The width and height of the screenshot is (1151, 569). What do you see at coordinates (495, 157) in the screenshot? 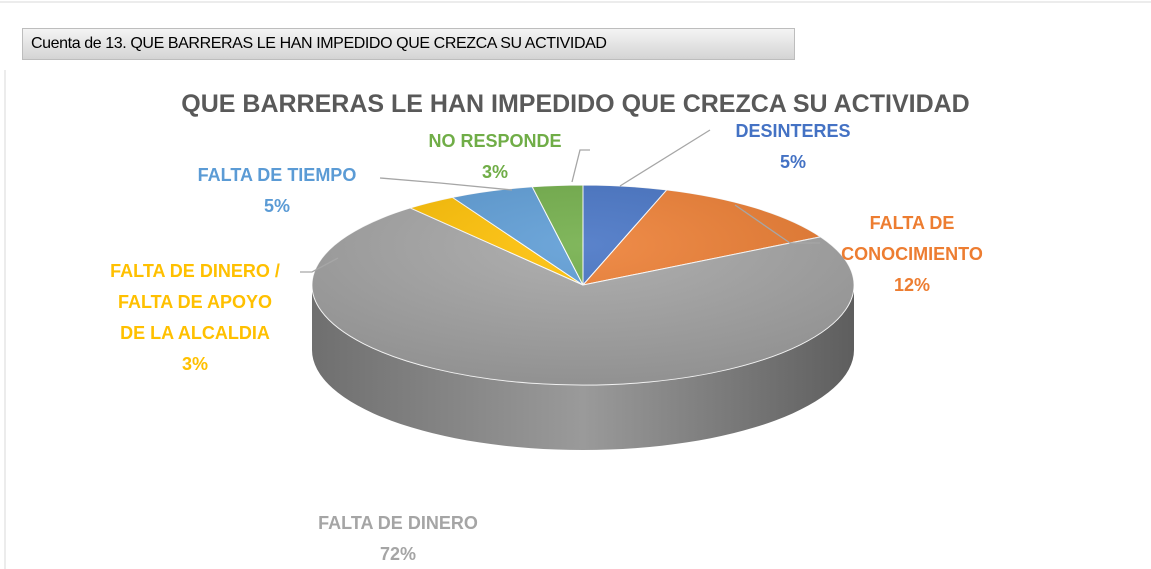
I see `data-label: NO RESPONDE 3%` at bounding box center [495, 157].